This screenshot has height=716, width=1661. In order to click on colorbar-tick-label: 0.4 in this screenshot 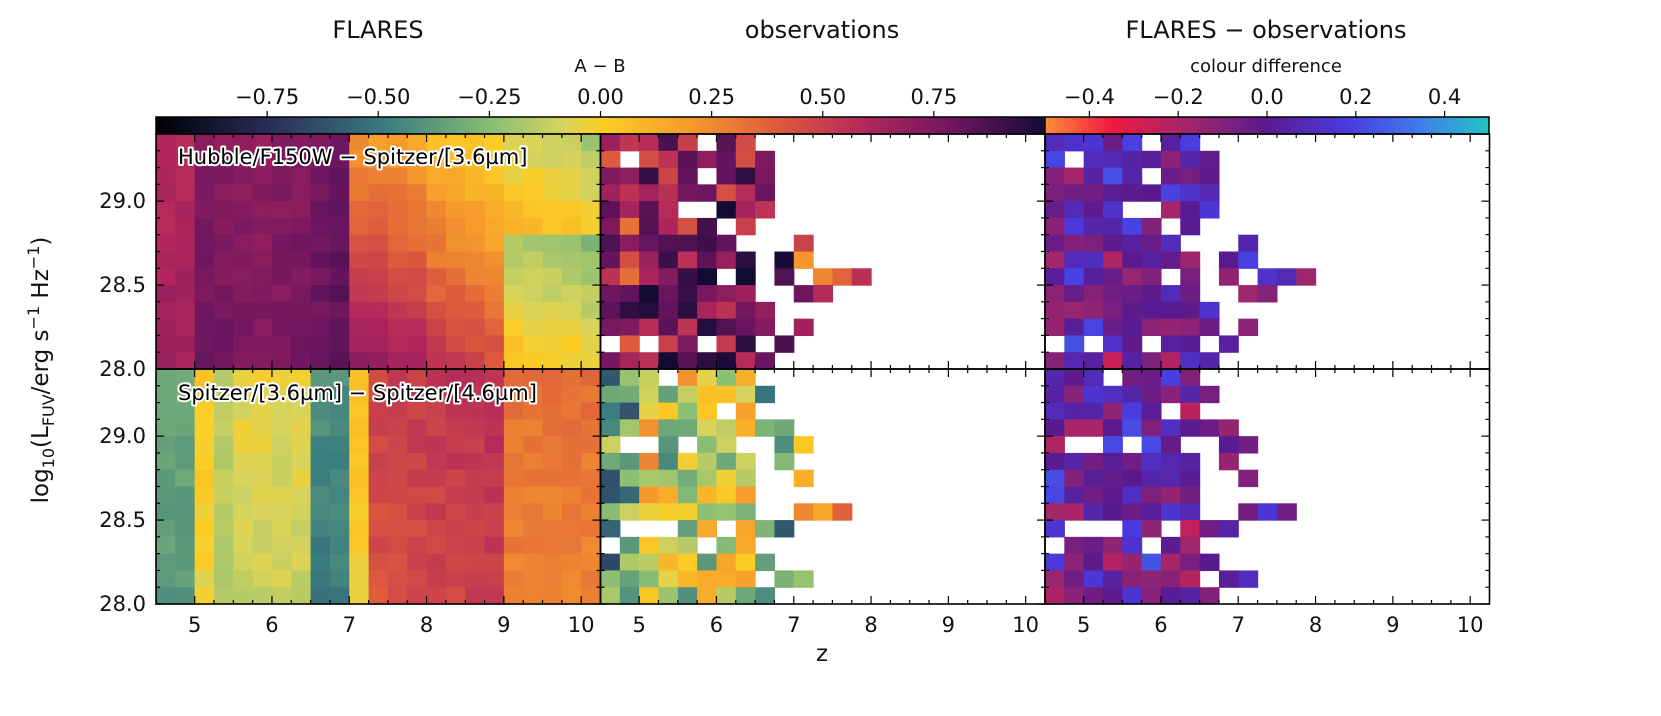, I will do `click(1444, 97)`.